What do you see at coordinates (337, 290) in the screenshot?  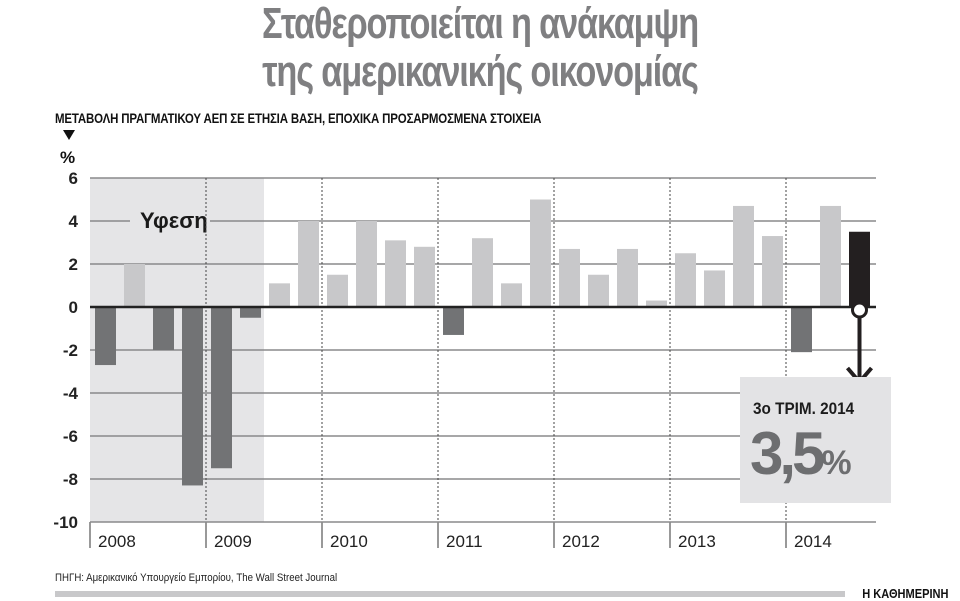 I see `bar-2010-q1` at bounding box center [337, 290].